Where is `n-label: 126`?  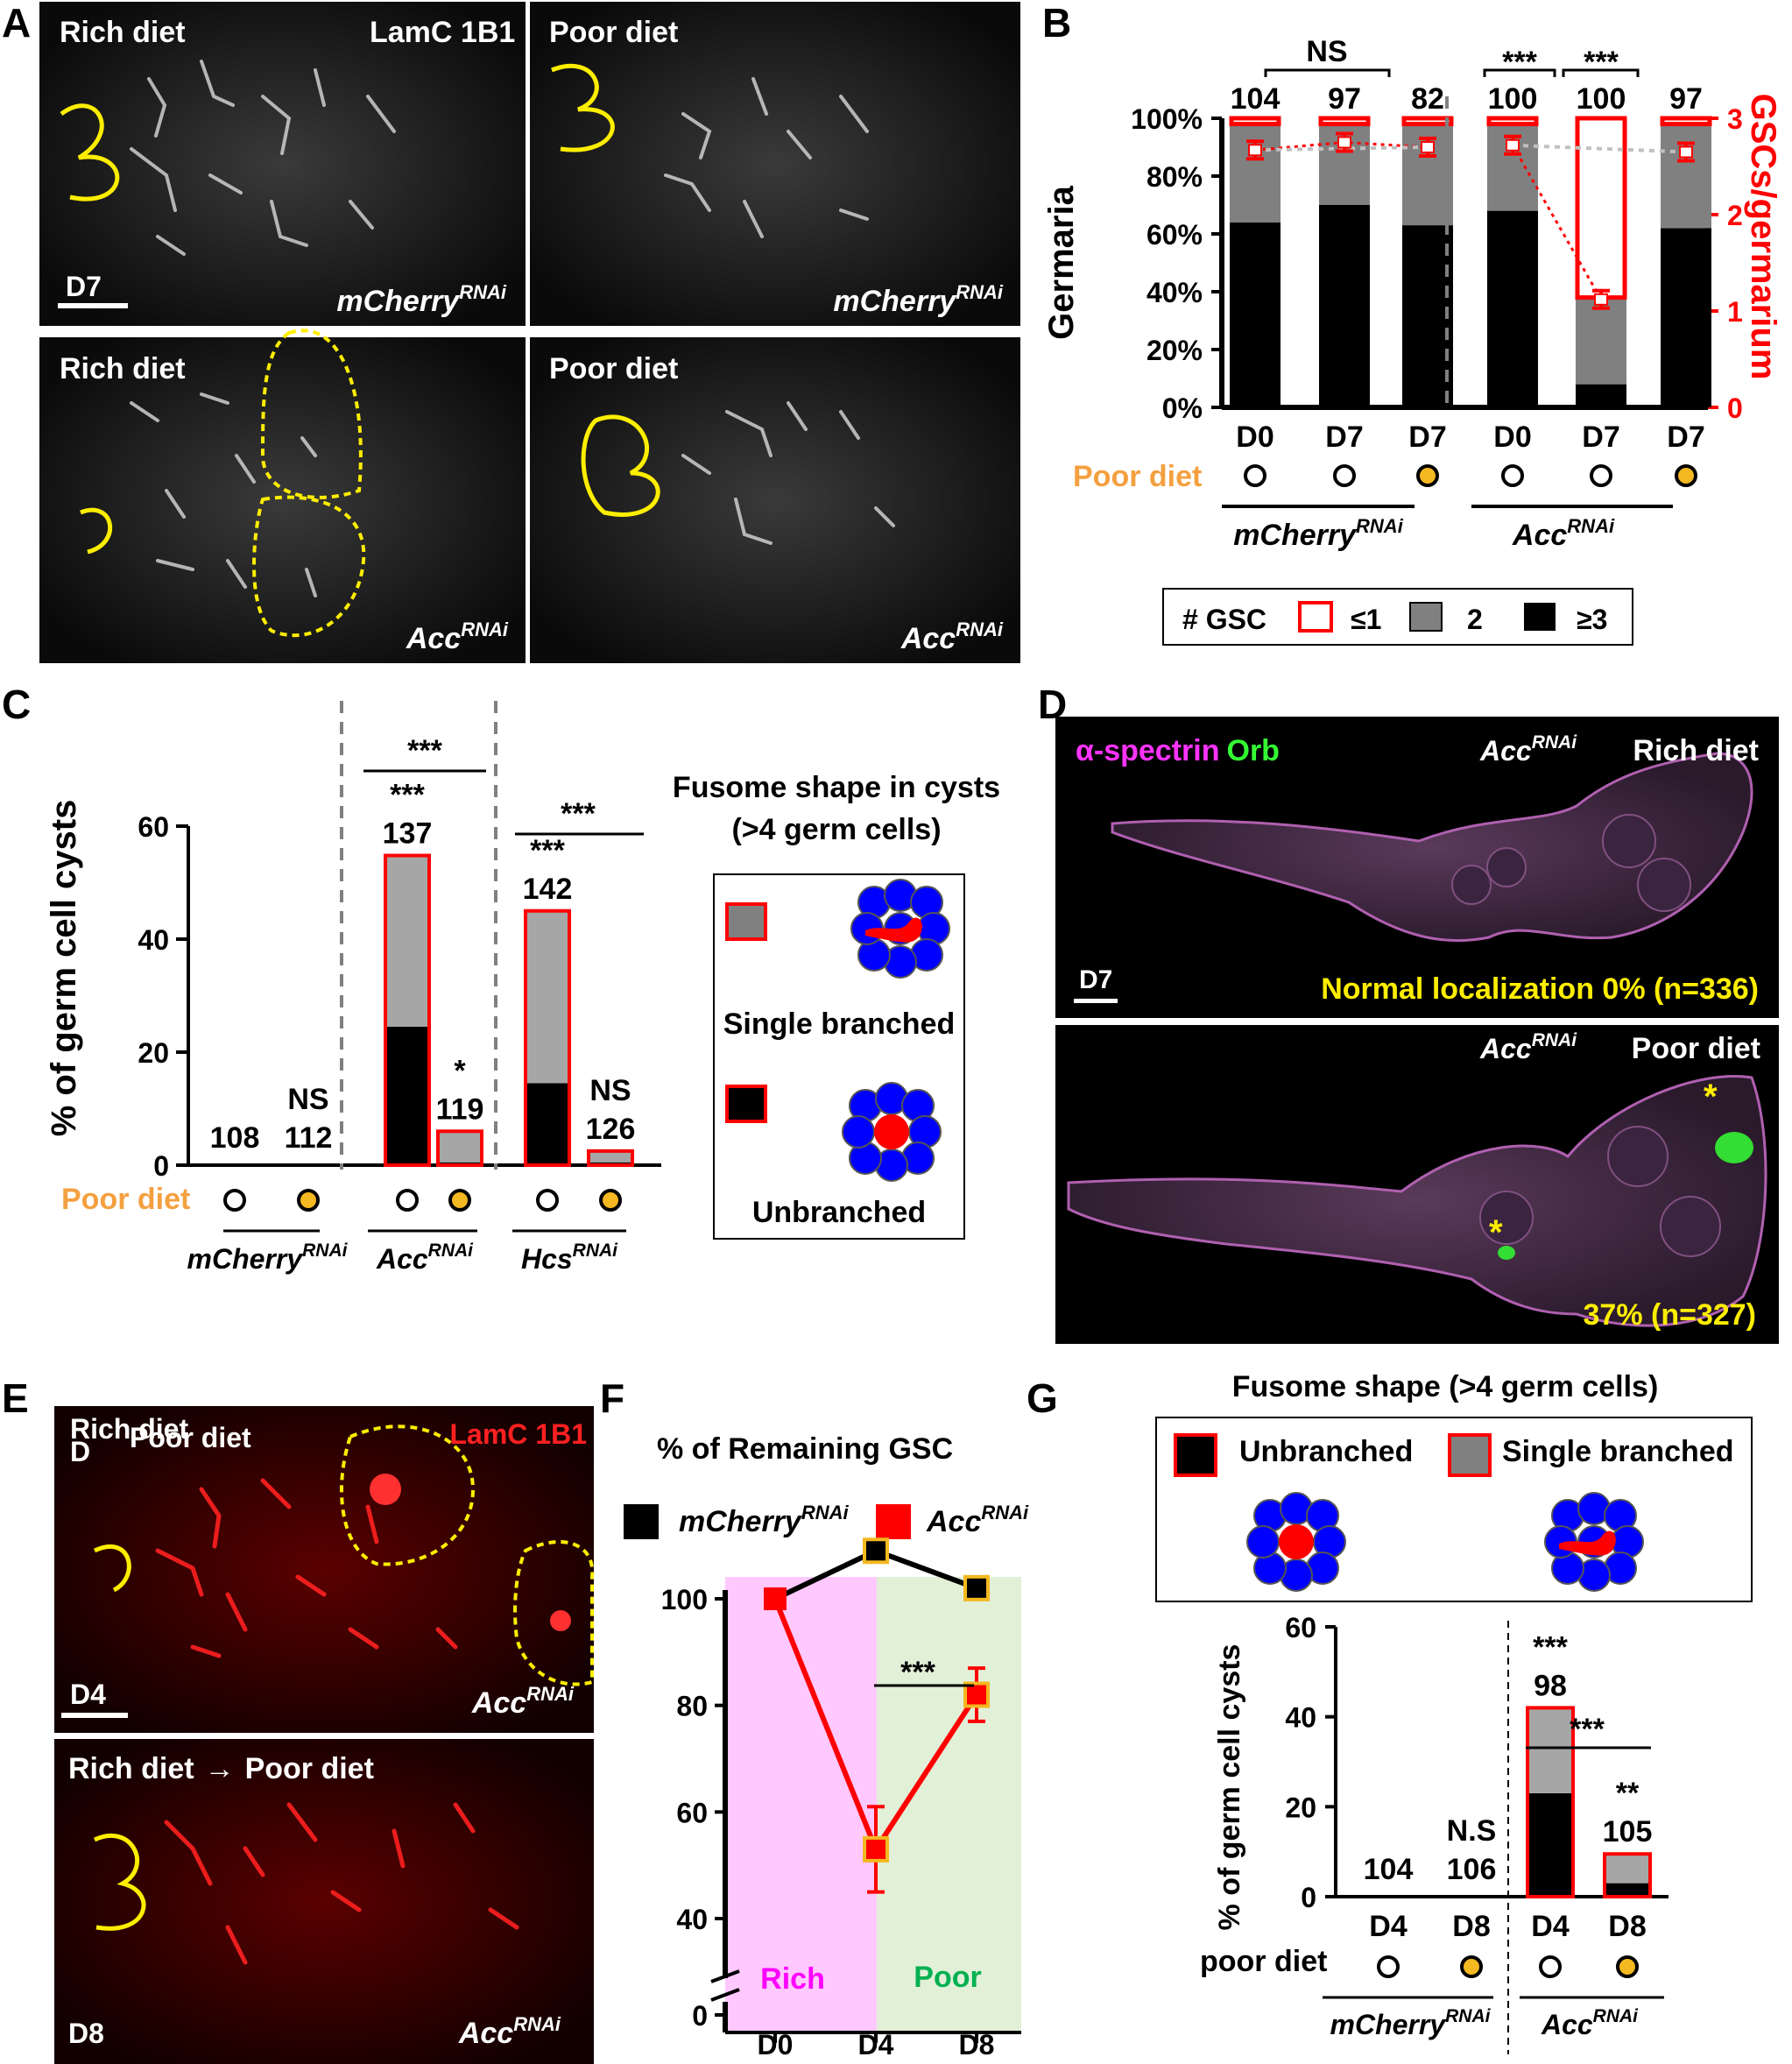
n-label: 126 is located at coordinates (611, 1130).